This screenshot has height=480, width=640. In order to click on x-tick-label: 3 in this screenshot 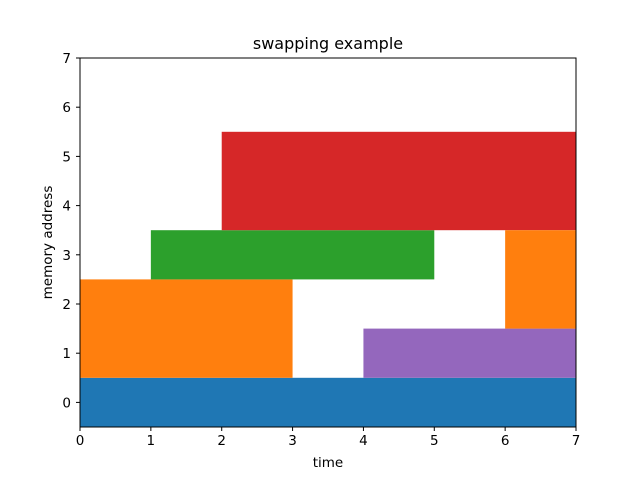, I will do `click(292, 441)`.